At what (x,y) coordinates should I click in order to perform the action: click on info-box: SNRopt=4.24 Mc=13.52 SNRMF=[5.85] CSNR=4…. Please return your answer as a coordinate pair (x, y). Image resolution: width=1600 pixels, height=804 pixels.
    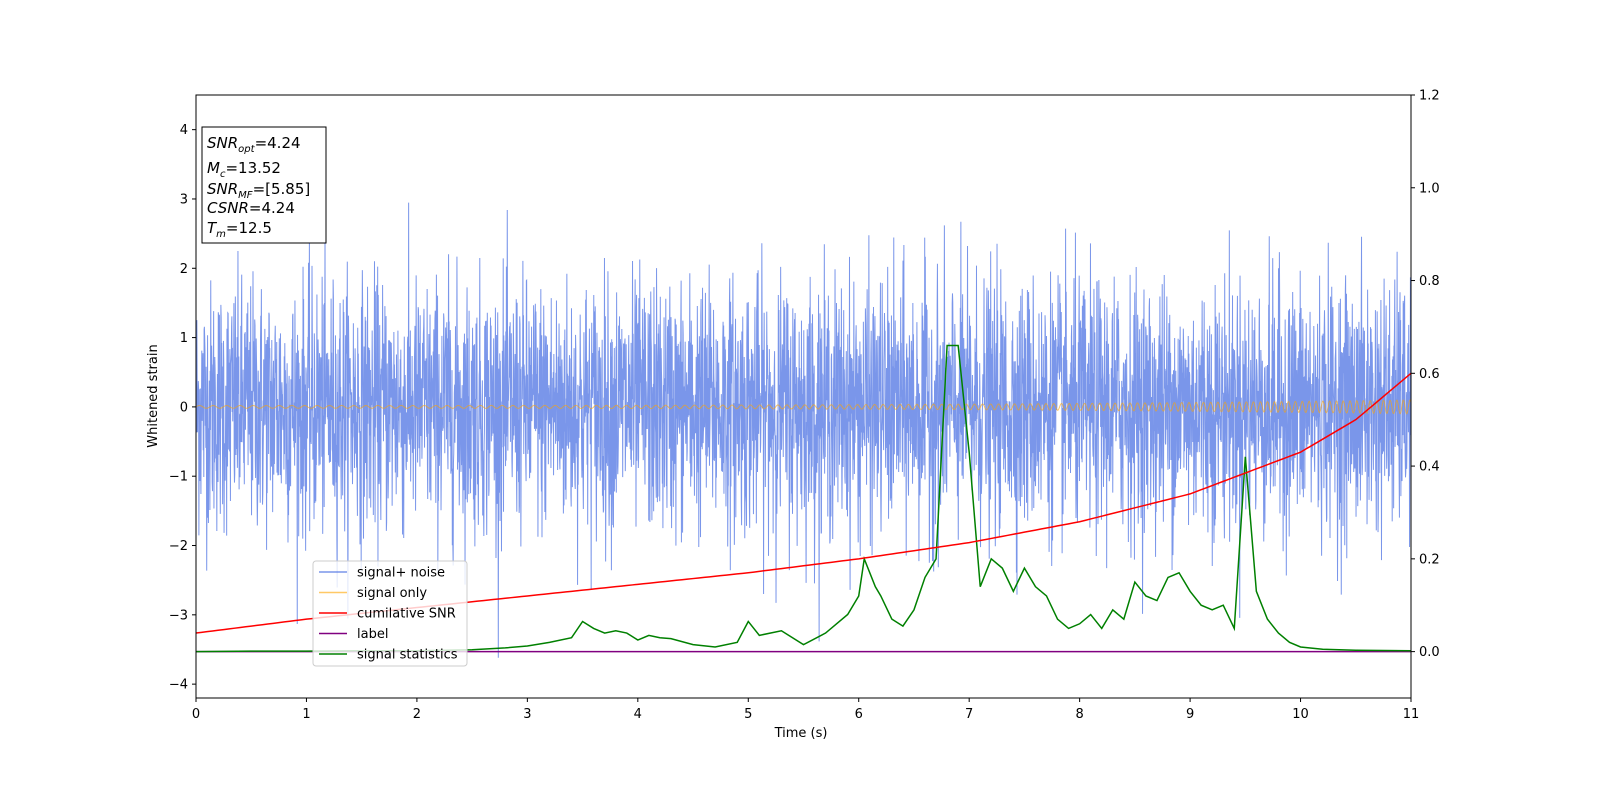
    Looking at the image, I should click on (264, 185).